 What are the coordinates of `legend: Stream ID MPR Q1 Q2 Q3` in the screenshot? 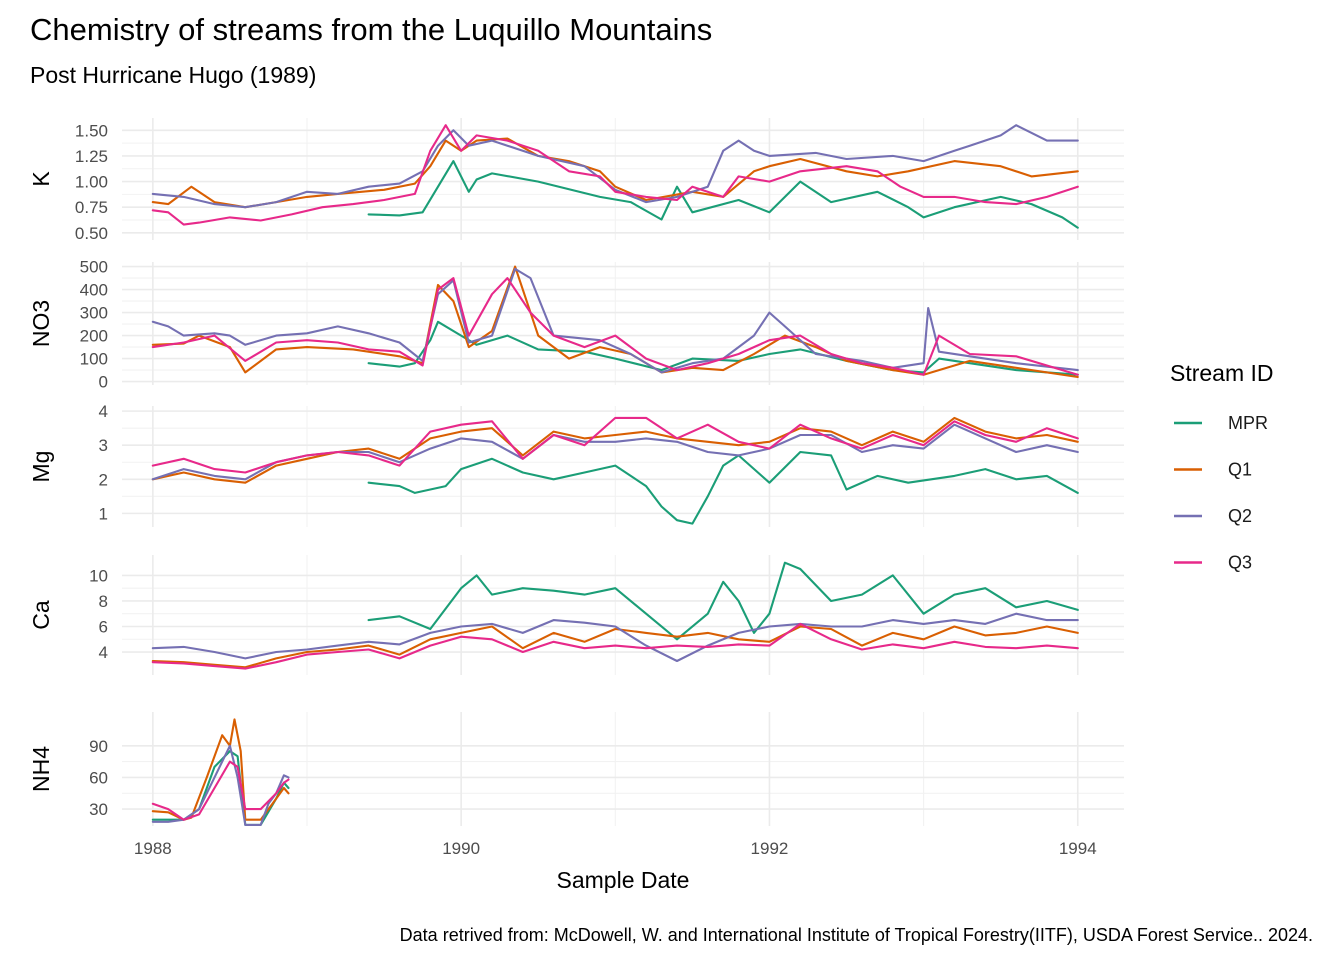 It's located at (1222, 466).